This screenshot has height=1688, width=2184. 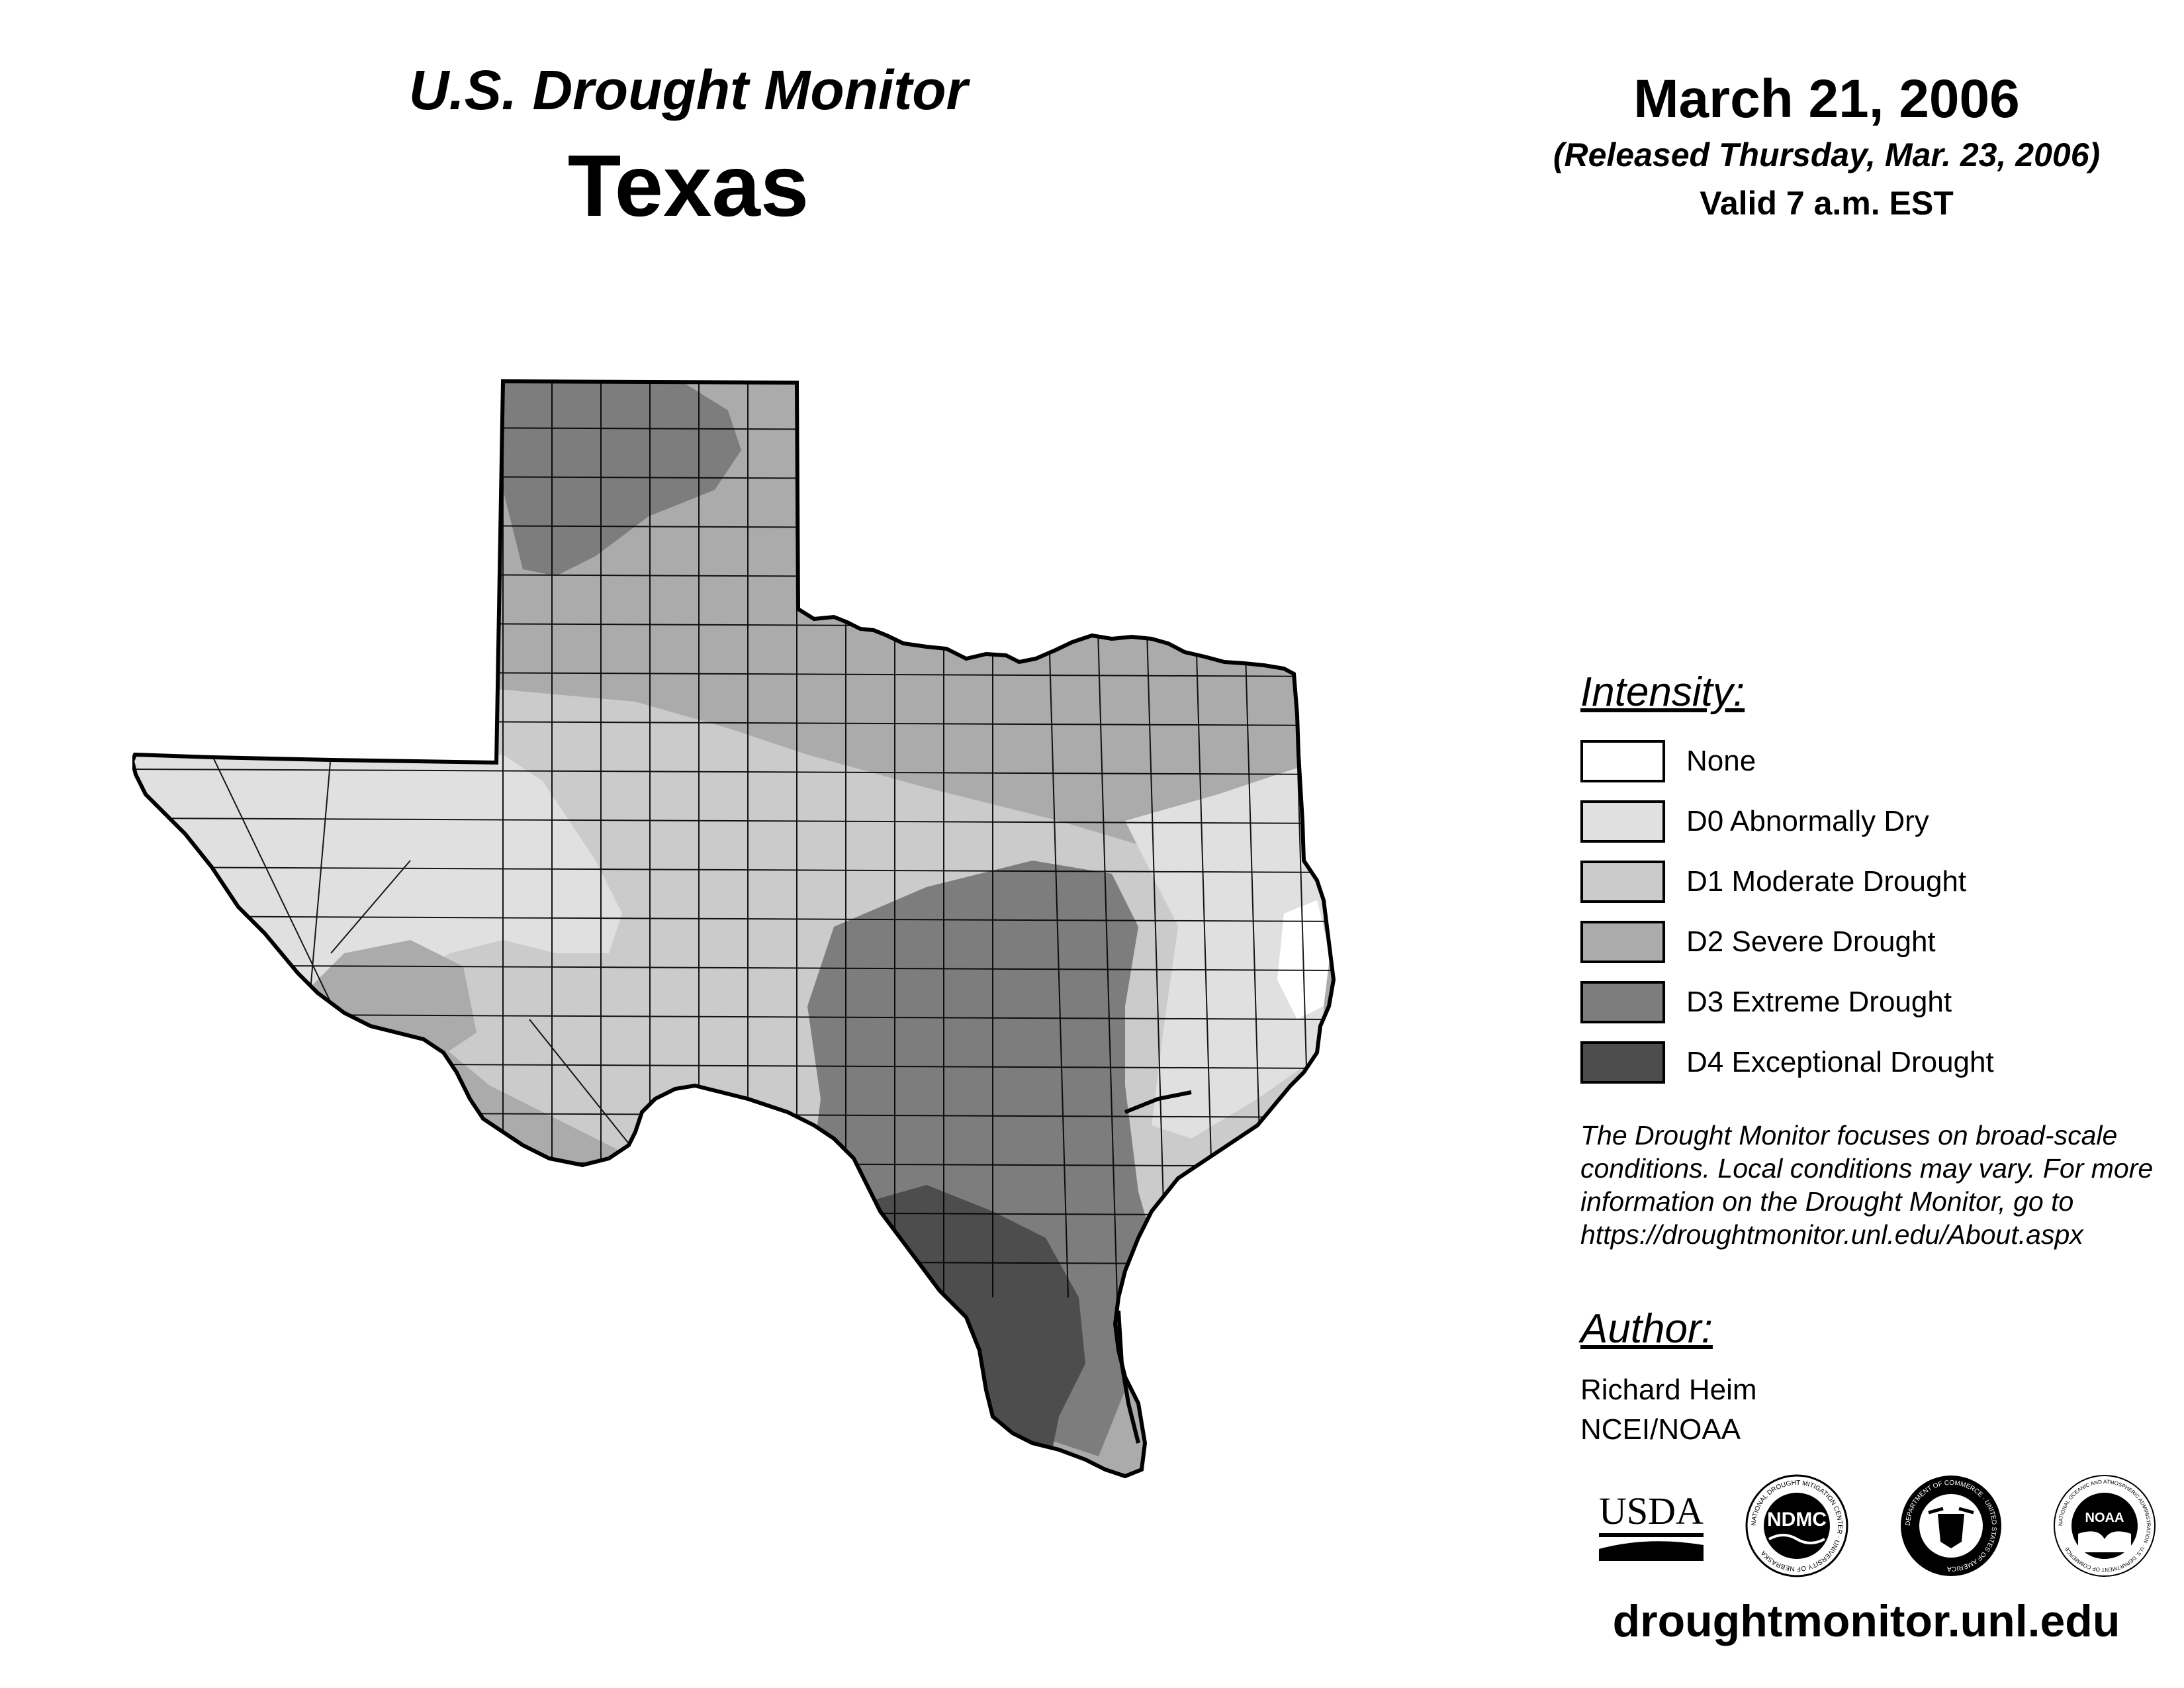 What do you see at coordinates (1827, 203) in the screenshot?
I see `valid-time: Valid 7 a.m. EST` at bounding box center [1827, 203].